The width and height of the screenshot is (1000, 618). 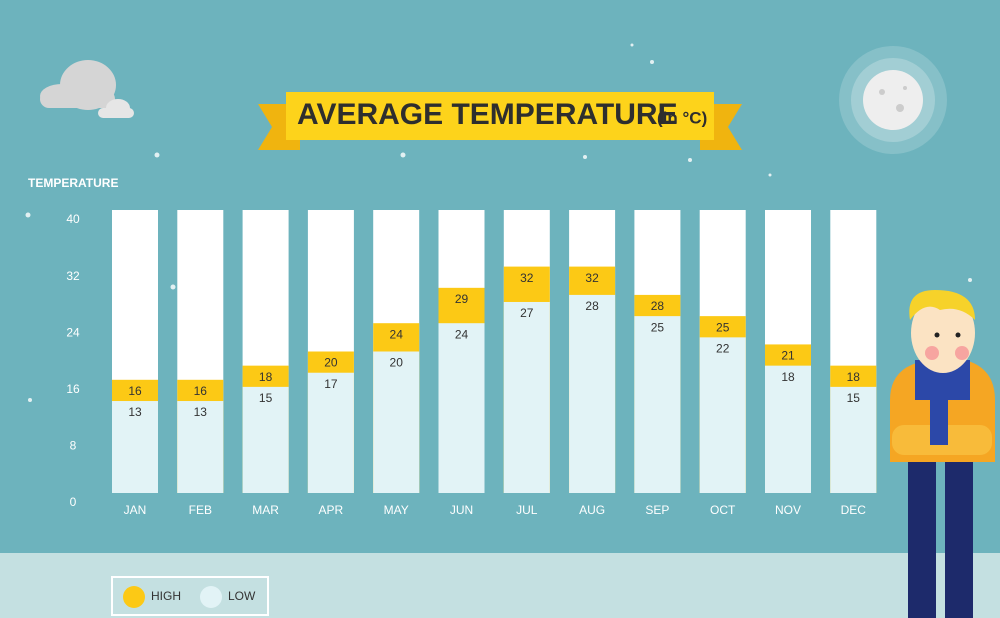 I want to click on legend-label: HIGH, so click(x=166, y=596).